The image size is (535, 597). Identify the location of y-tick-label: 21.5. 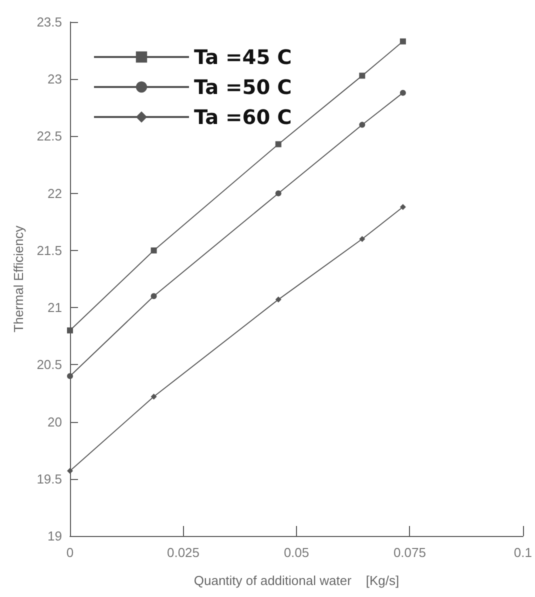
(49, 250).